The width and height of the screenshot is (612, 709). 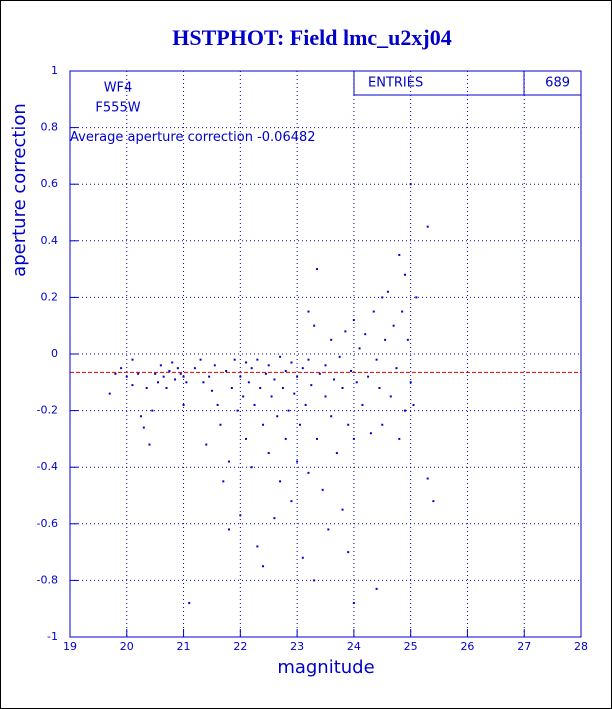 I want to click on x-tick-label: 20, so click(x=127, y=646).